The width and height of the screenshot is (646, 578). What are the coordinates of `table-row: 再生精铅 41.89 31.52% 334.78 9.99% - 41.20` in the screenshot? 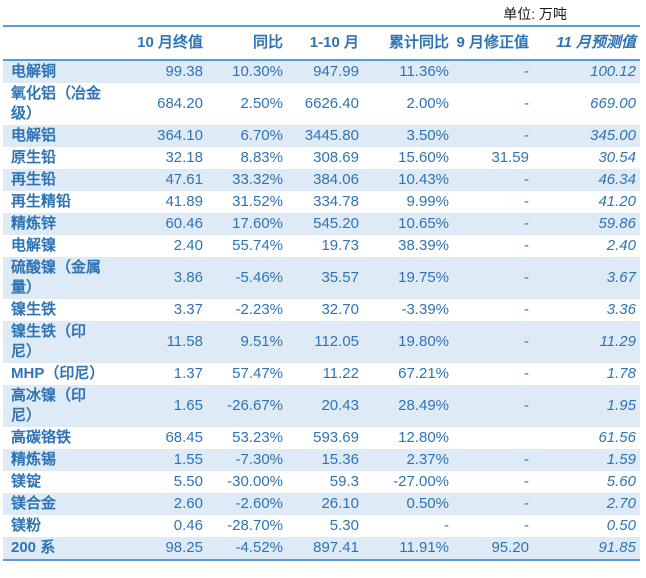 It's located at (321, 202).